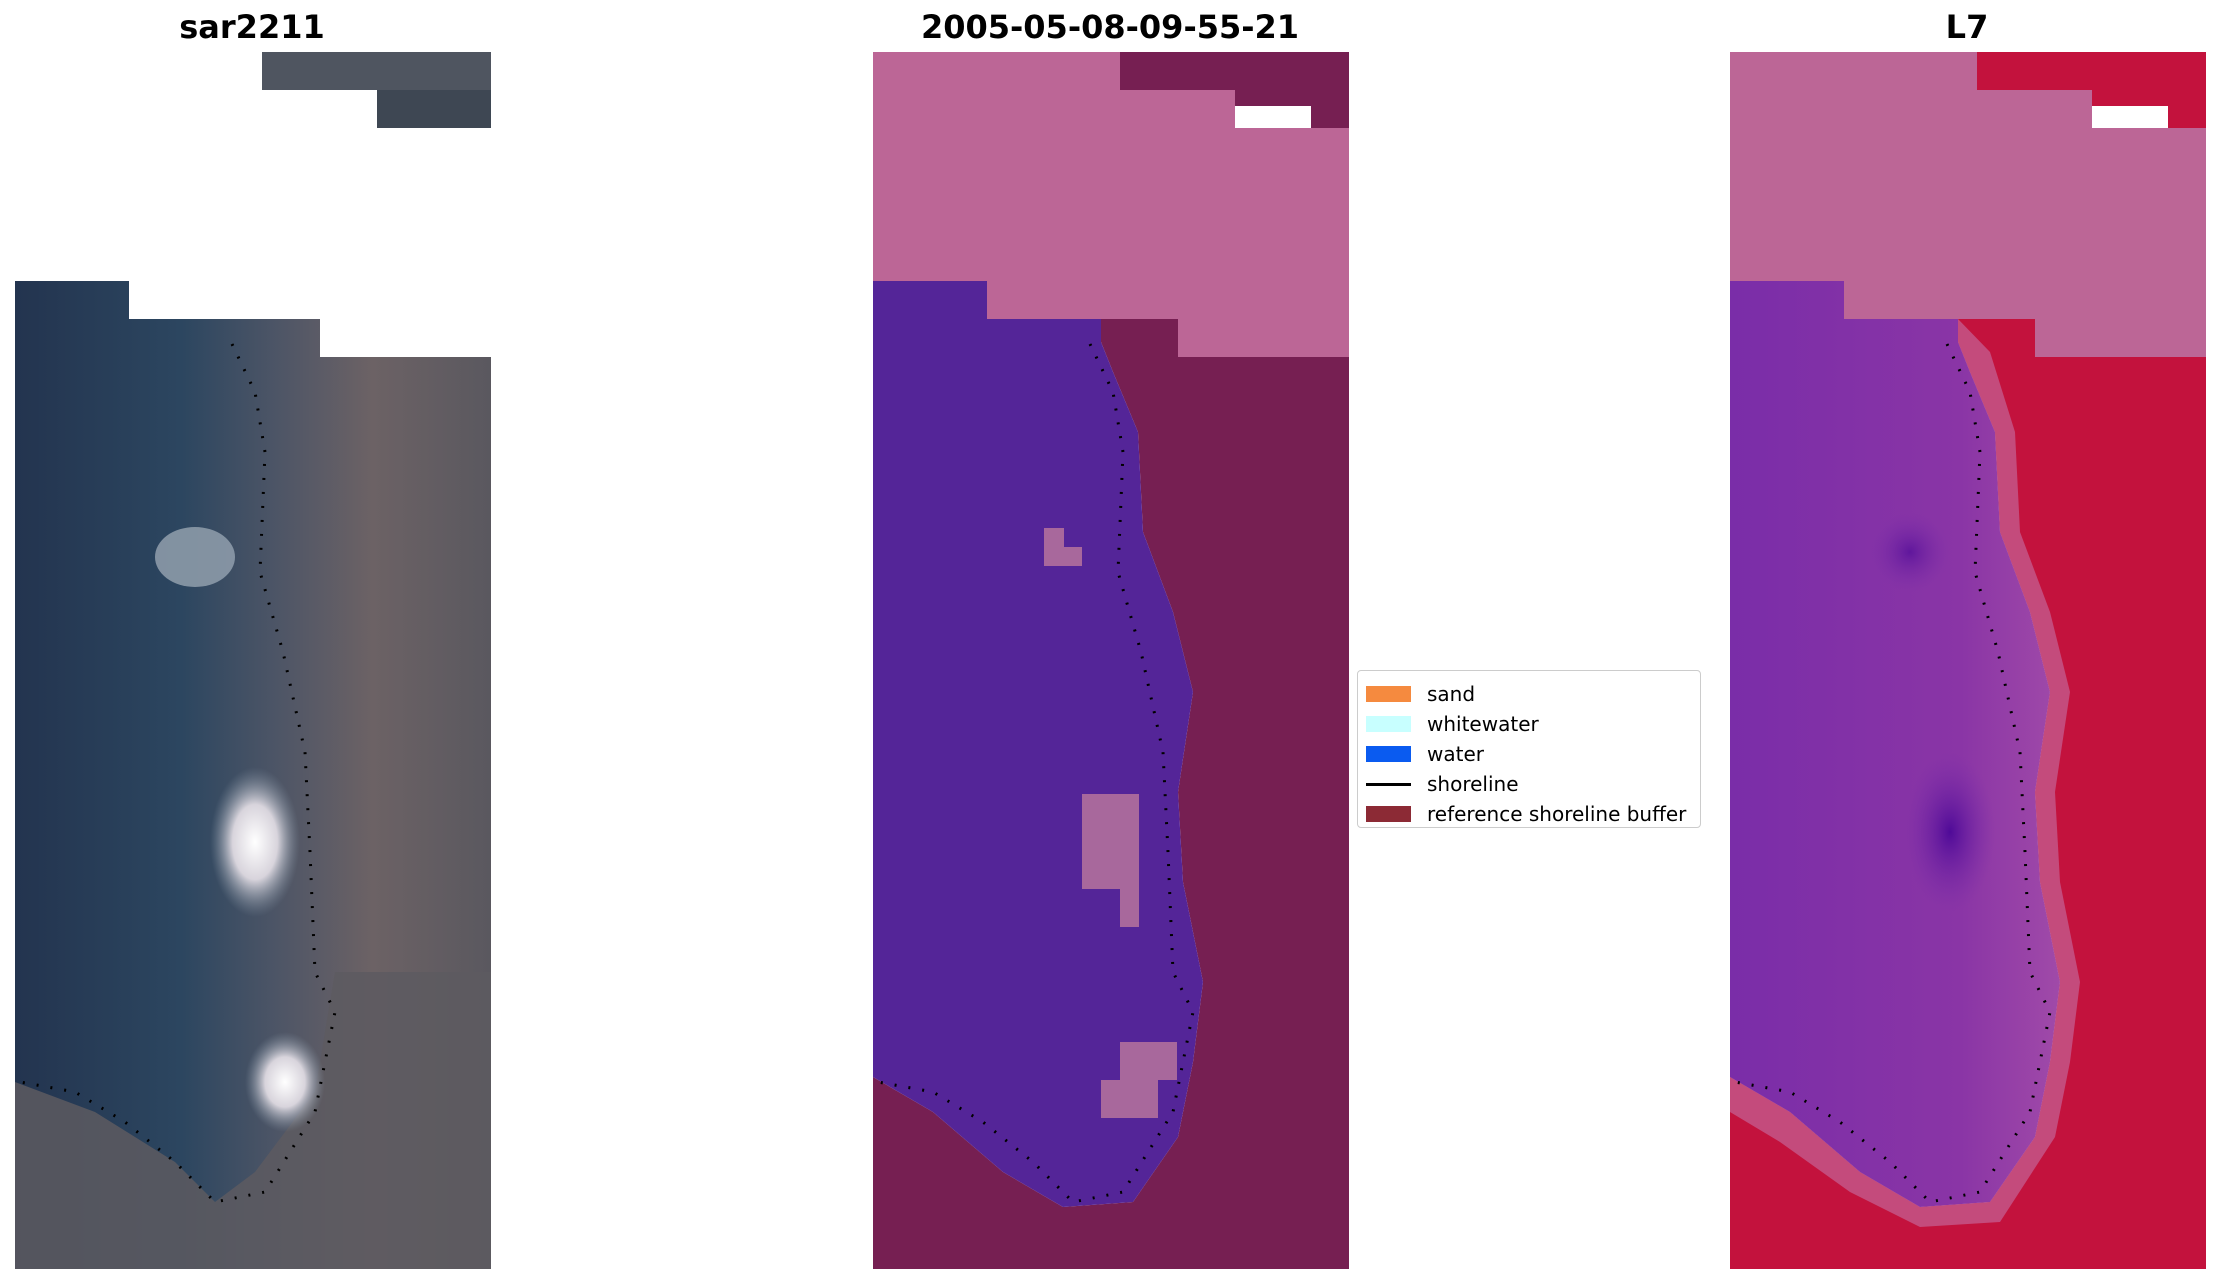  I want to click on legend-item-shoreline: shoreline, so click(1533, 784).